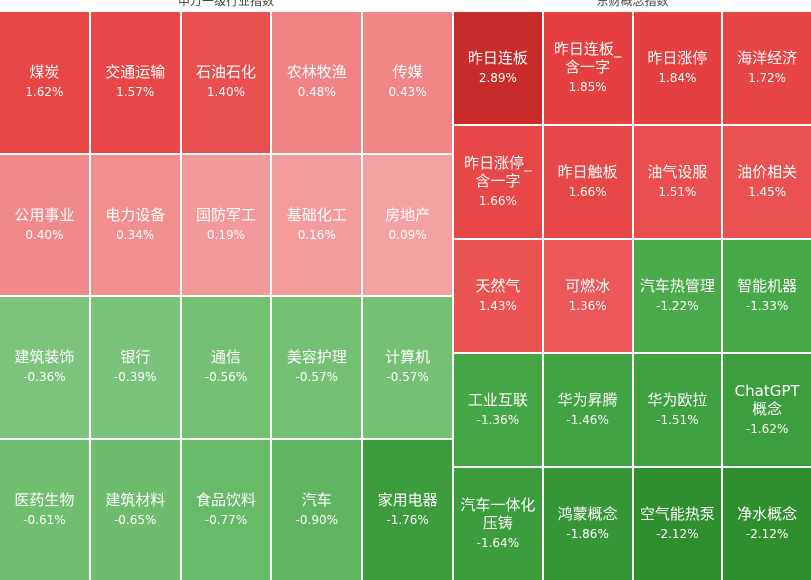 This screenshot has width=811, height=580. What do you see at coordinates (677, 524) in the screenshot?
I see `tile: 空气能热泵 -2.12%` at bounding box center [677, 524].